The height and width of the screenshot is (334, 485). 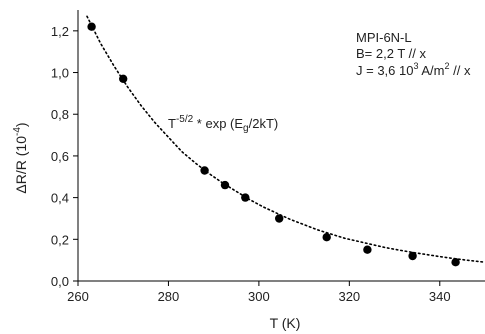 What do you see at coordinates (60, 239) in the screenshot?
I see `y-tick-label: 0,2` at bounding box center [60, 239].